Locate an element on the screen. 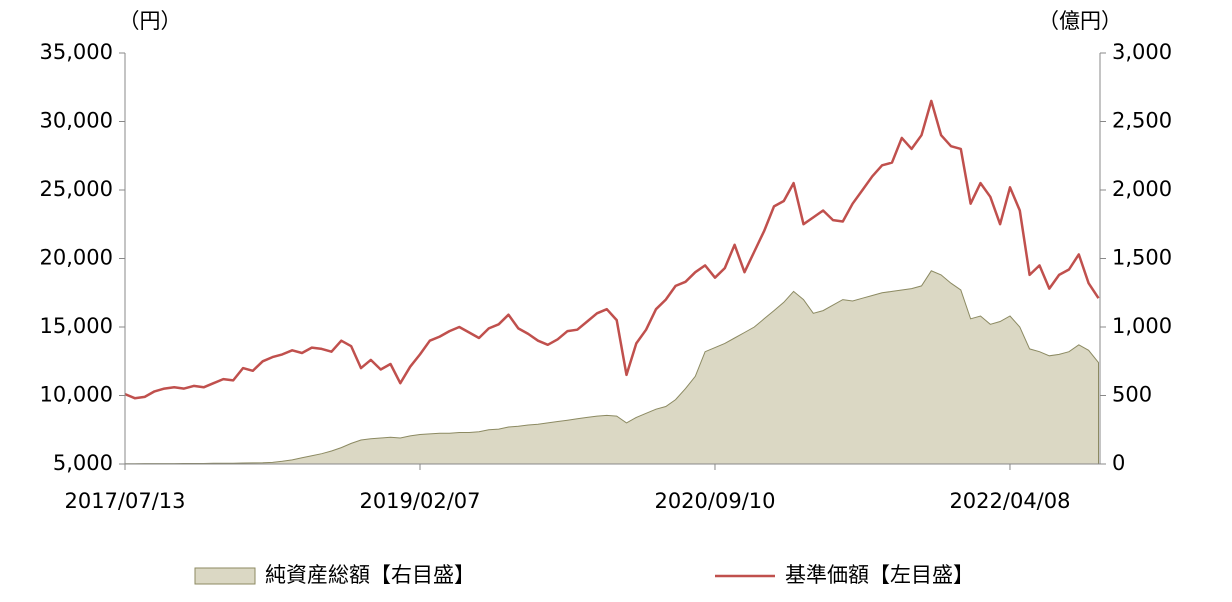 The width and height of the screenshot is (1232, 602). y2-tick-label: 1,500 is located at coordinates (1142, 258).